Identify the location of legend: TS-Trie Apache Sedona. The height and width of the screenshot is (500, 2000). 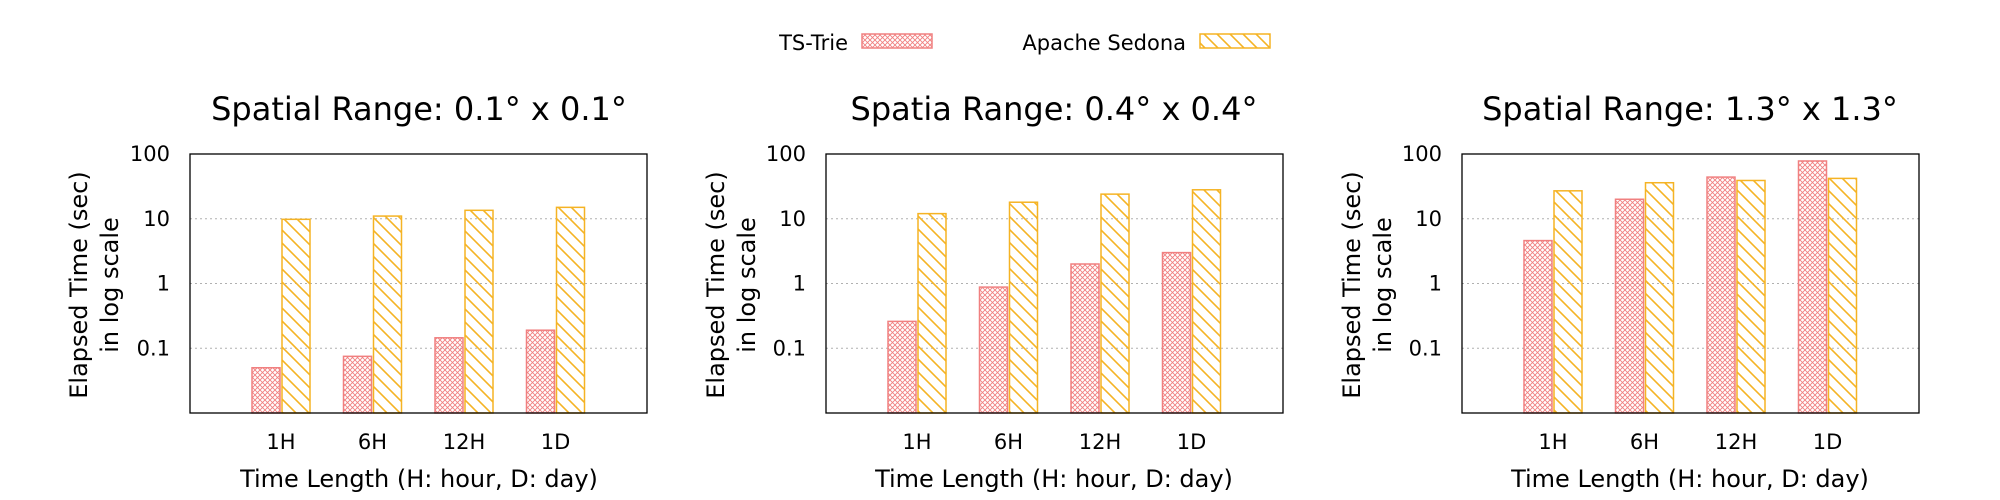
(1024, 43).